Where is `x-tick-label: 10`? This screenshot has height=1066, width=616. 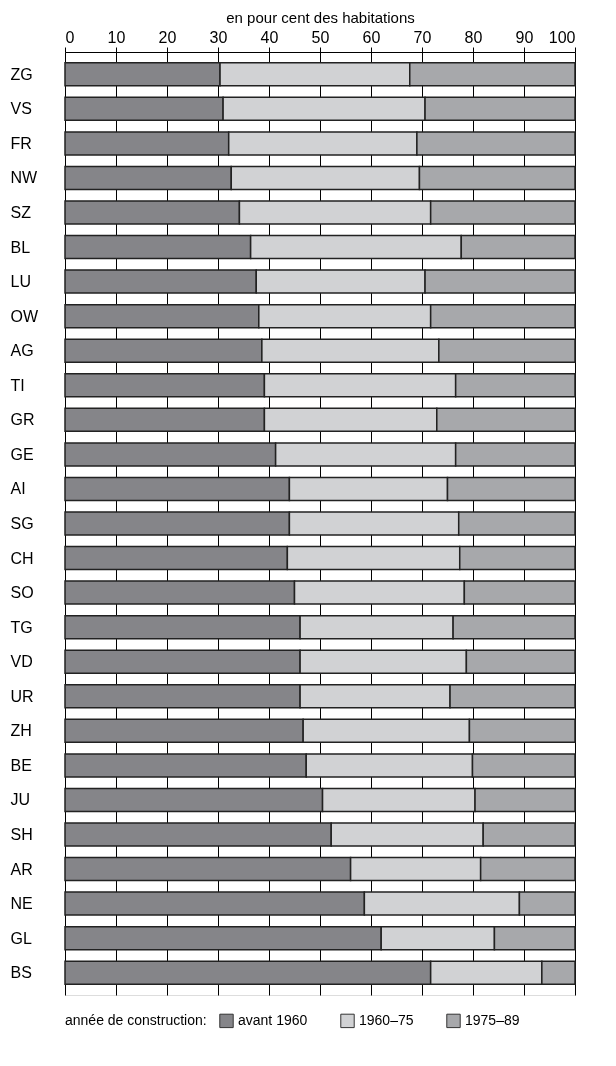
x-tick-label: 10 is located at coordinates (116, 37).